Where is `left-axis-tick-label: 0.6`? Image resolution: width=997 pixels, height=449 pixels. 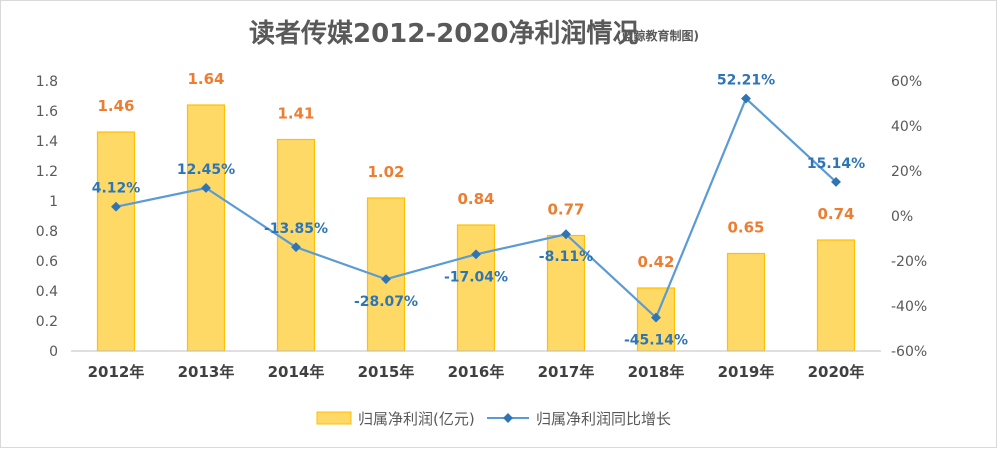 left-axis-tick-label: 0.6 is located at coordinates (47, 262).